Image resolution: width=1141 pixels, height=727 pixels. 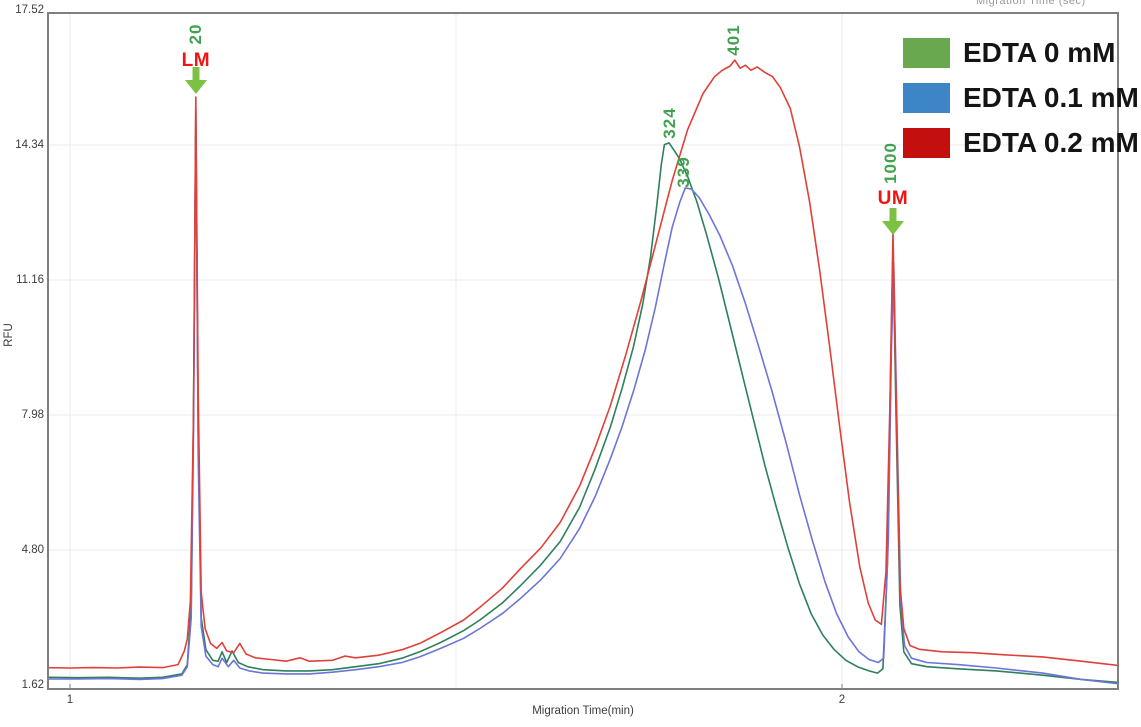 What do you see at coordinates (30, 279) in the screenshot?
I see `y-tick-label: 11.16` at bounding box center [30, 279].